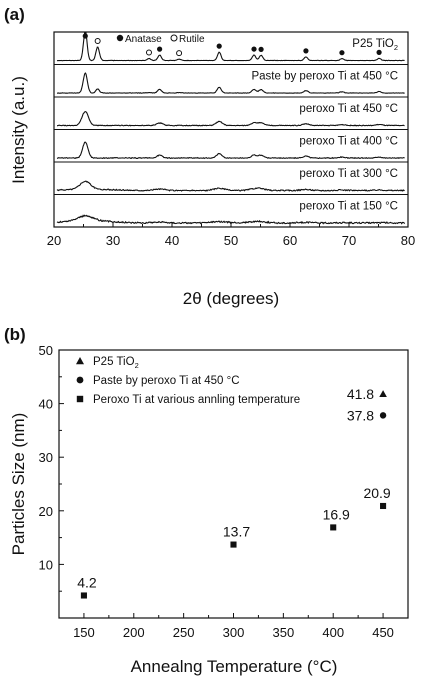 The image size is (432, 681). Describe the element at coordinates (376, 493) in the screenshot. I see `data-label: 20.9` at that location.